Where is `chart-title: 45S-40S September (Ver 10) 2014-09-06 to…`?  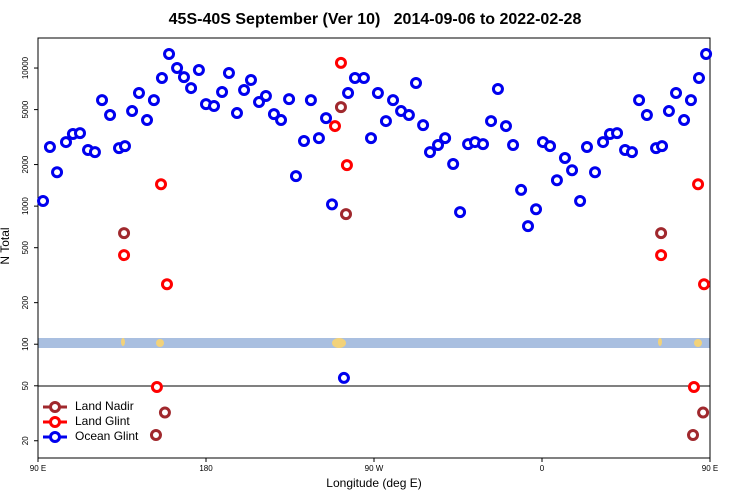 chart-title: 45S-40S September (Ver 10) 2014-09-06 to… is located at coordinates (375, 19).